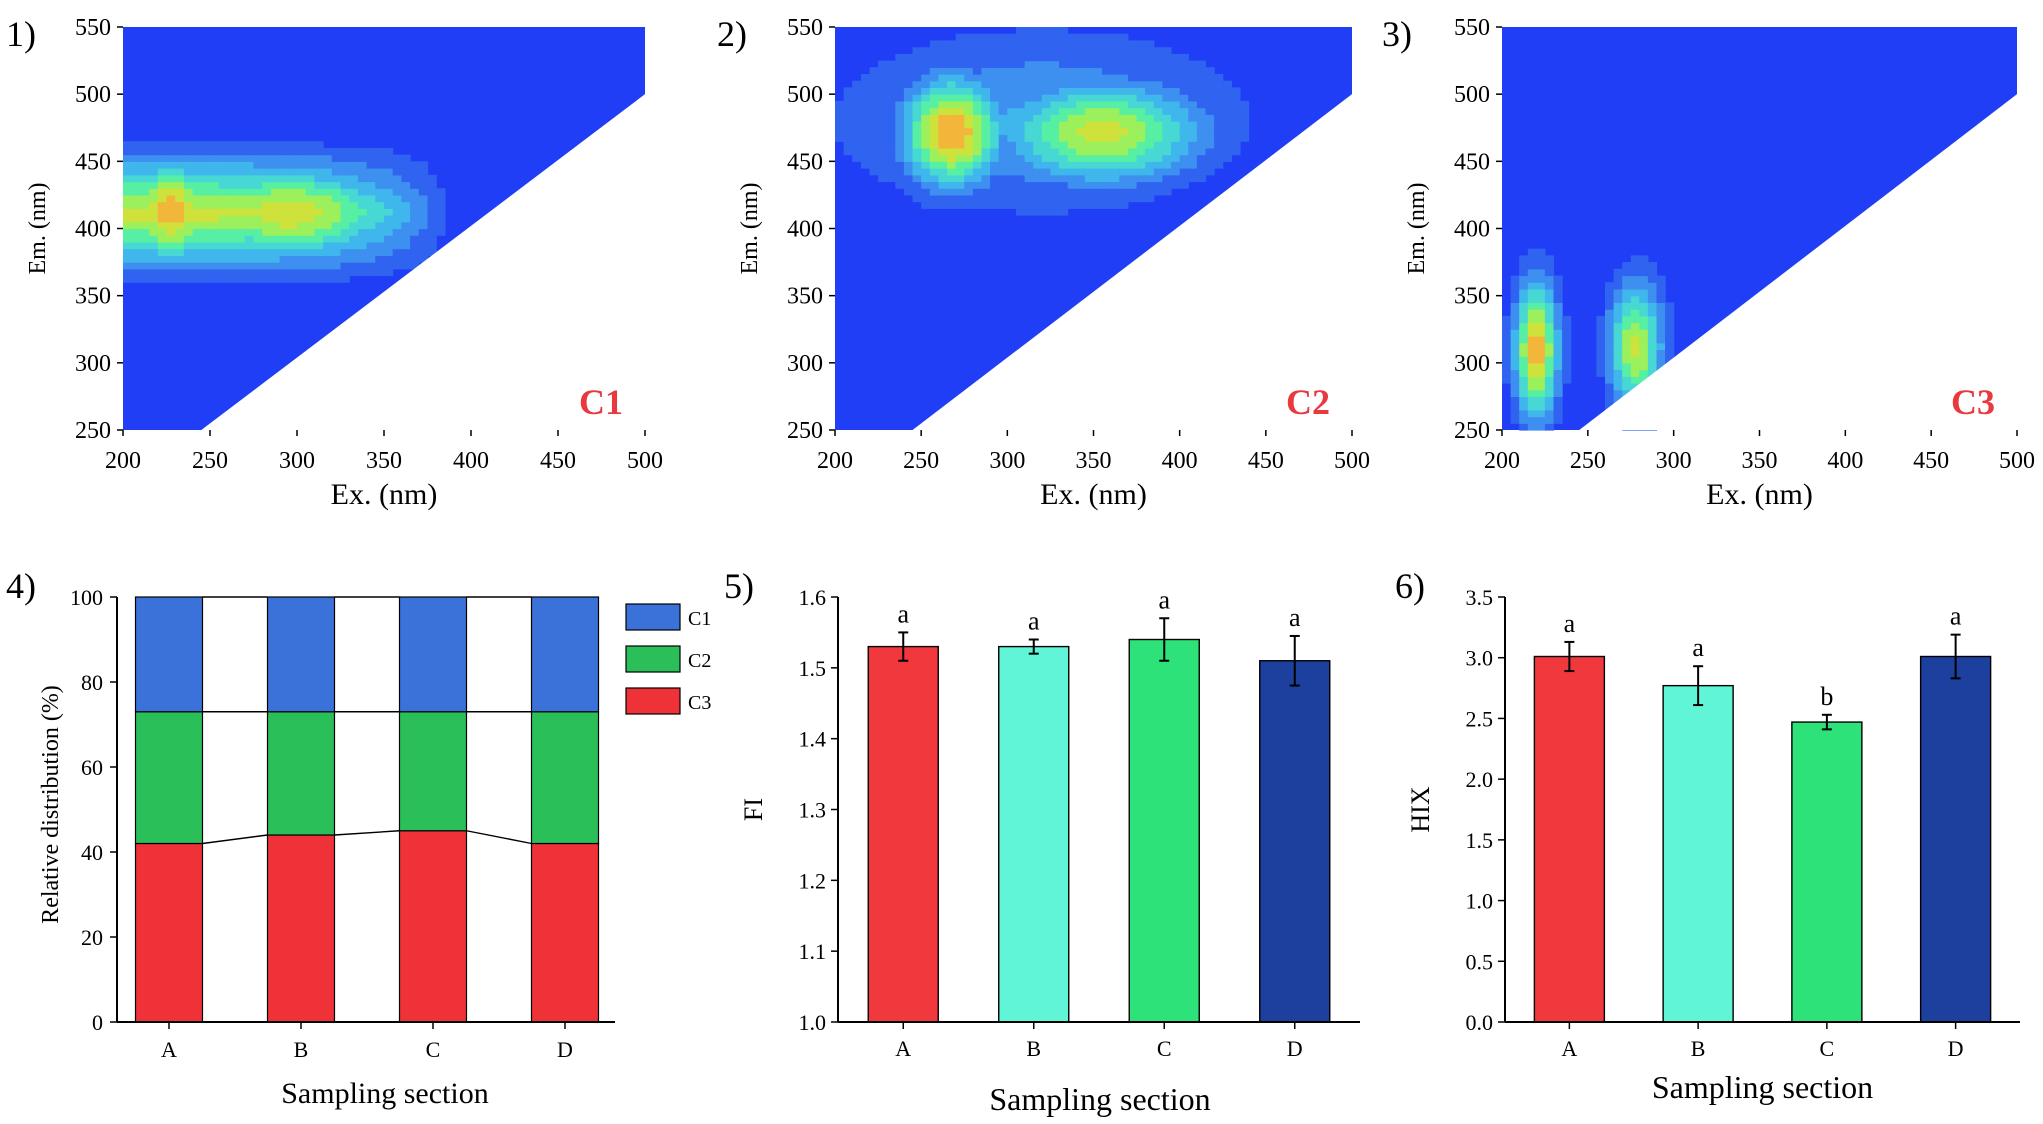  I want to click on x-axis-title: Ex. (nm), so click(1093, 494).